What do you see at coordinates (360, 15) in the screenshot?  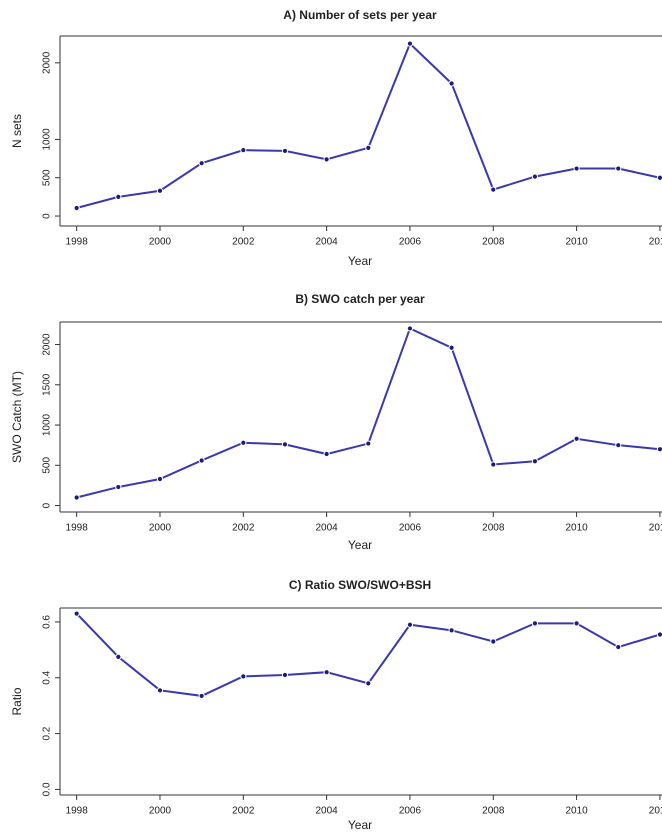 I see `chart-title: A) Number of sets per year` at bounding box center [360, 15].